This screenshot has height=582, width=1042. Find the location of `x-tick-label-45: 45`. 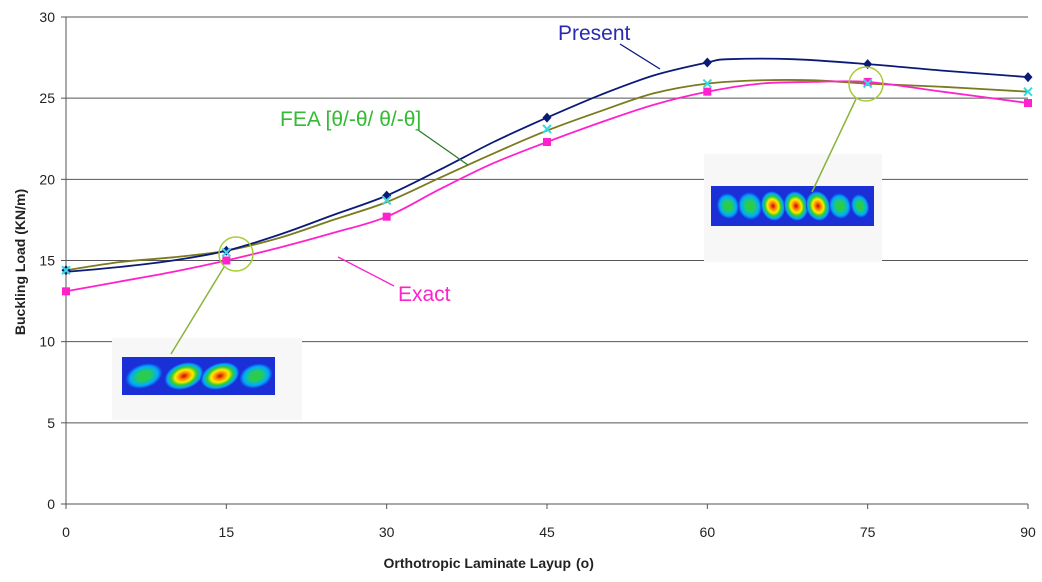

x-tick-label-45: 45 is located at coordinates (547, 532).